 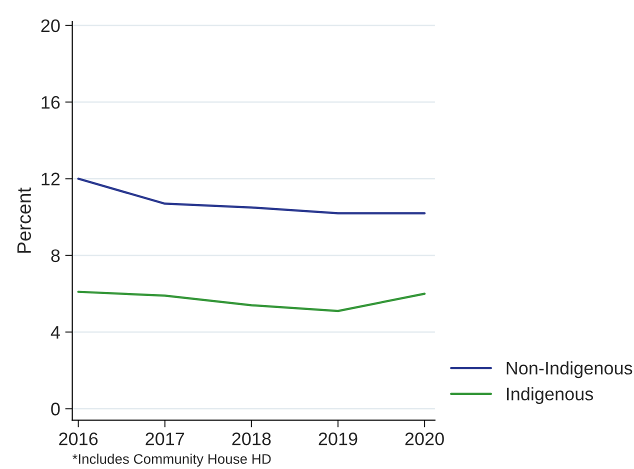 I want to click on y-tick-label: 16, so click(x=51, y=102).